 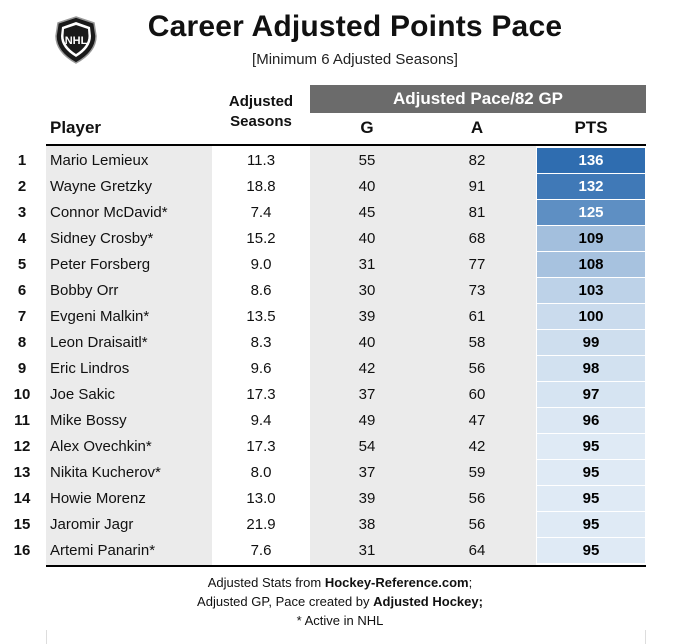 I want to click on rank-cell: 13, so click(x=22, y=472).